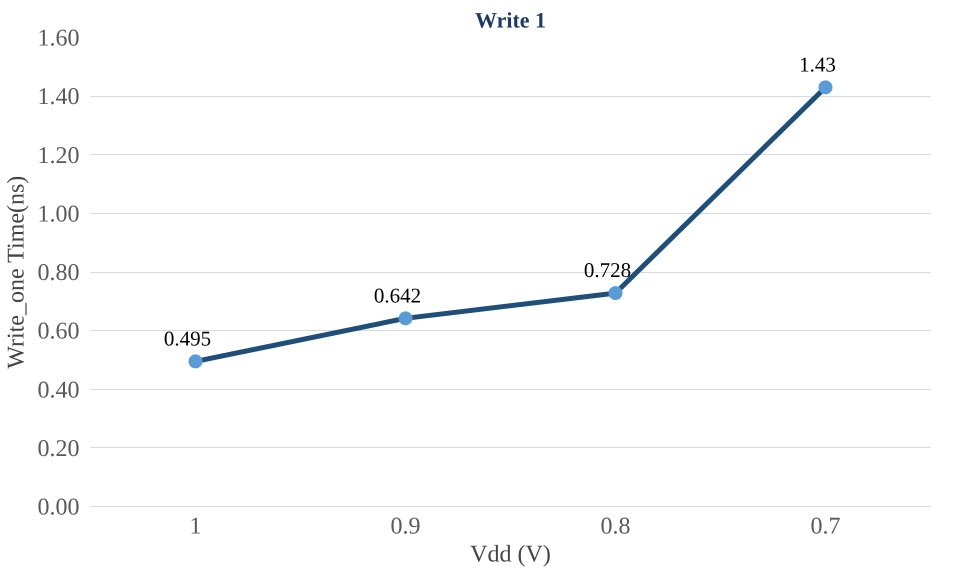  I want to click on y-tick-label: 0.20, so click(59, 449).